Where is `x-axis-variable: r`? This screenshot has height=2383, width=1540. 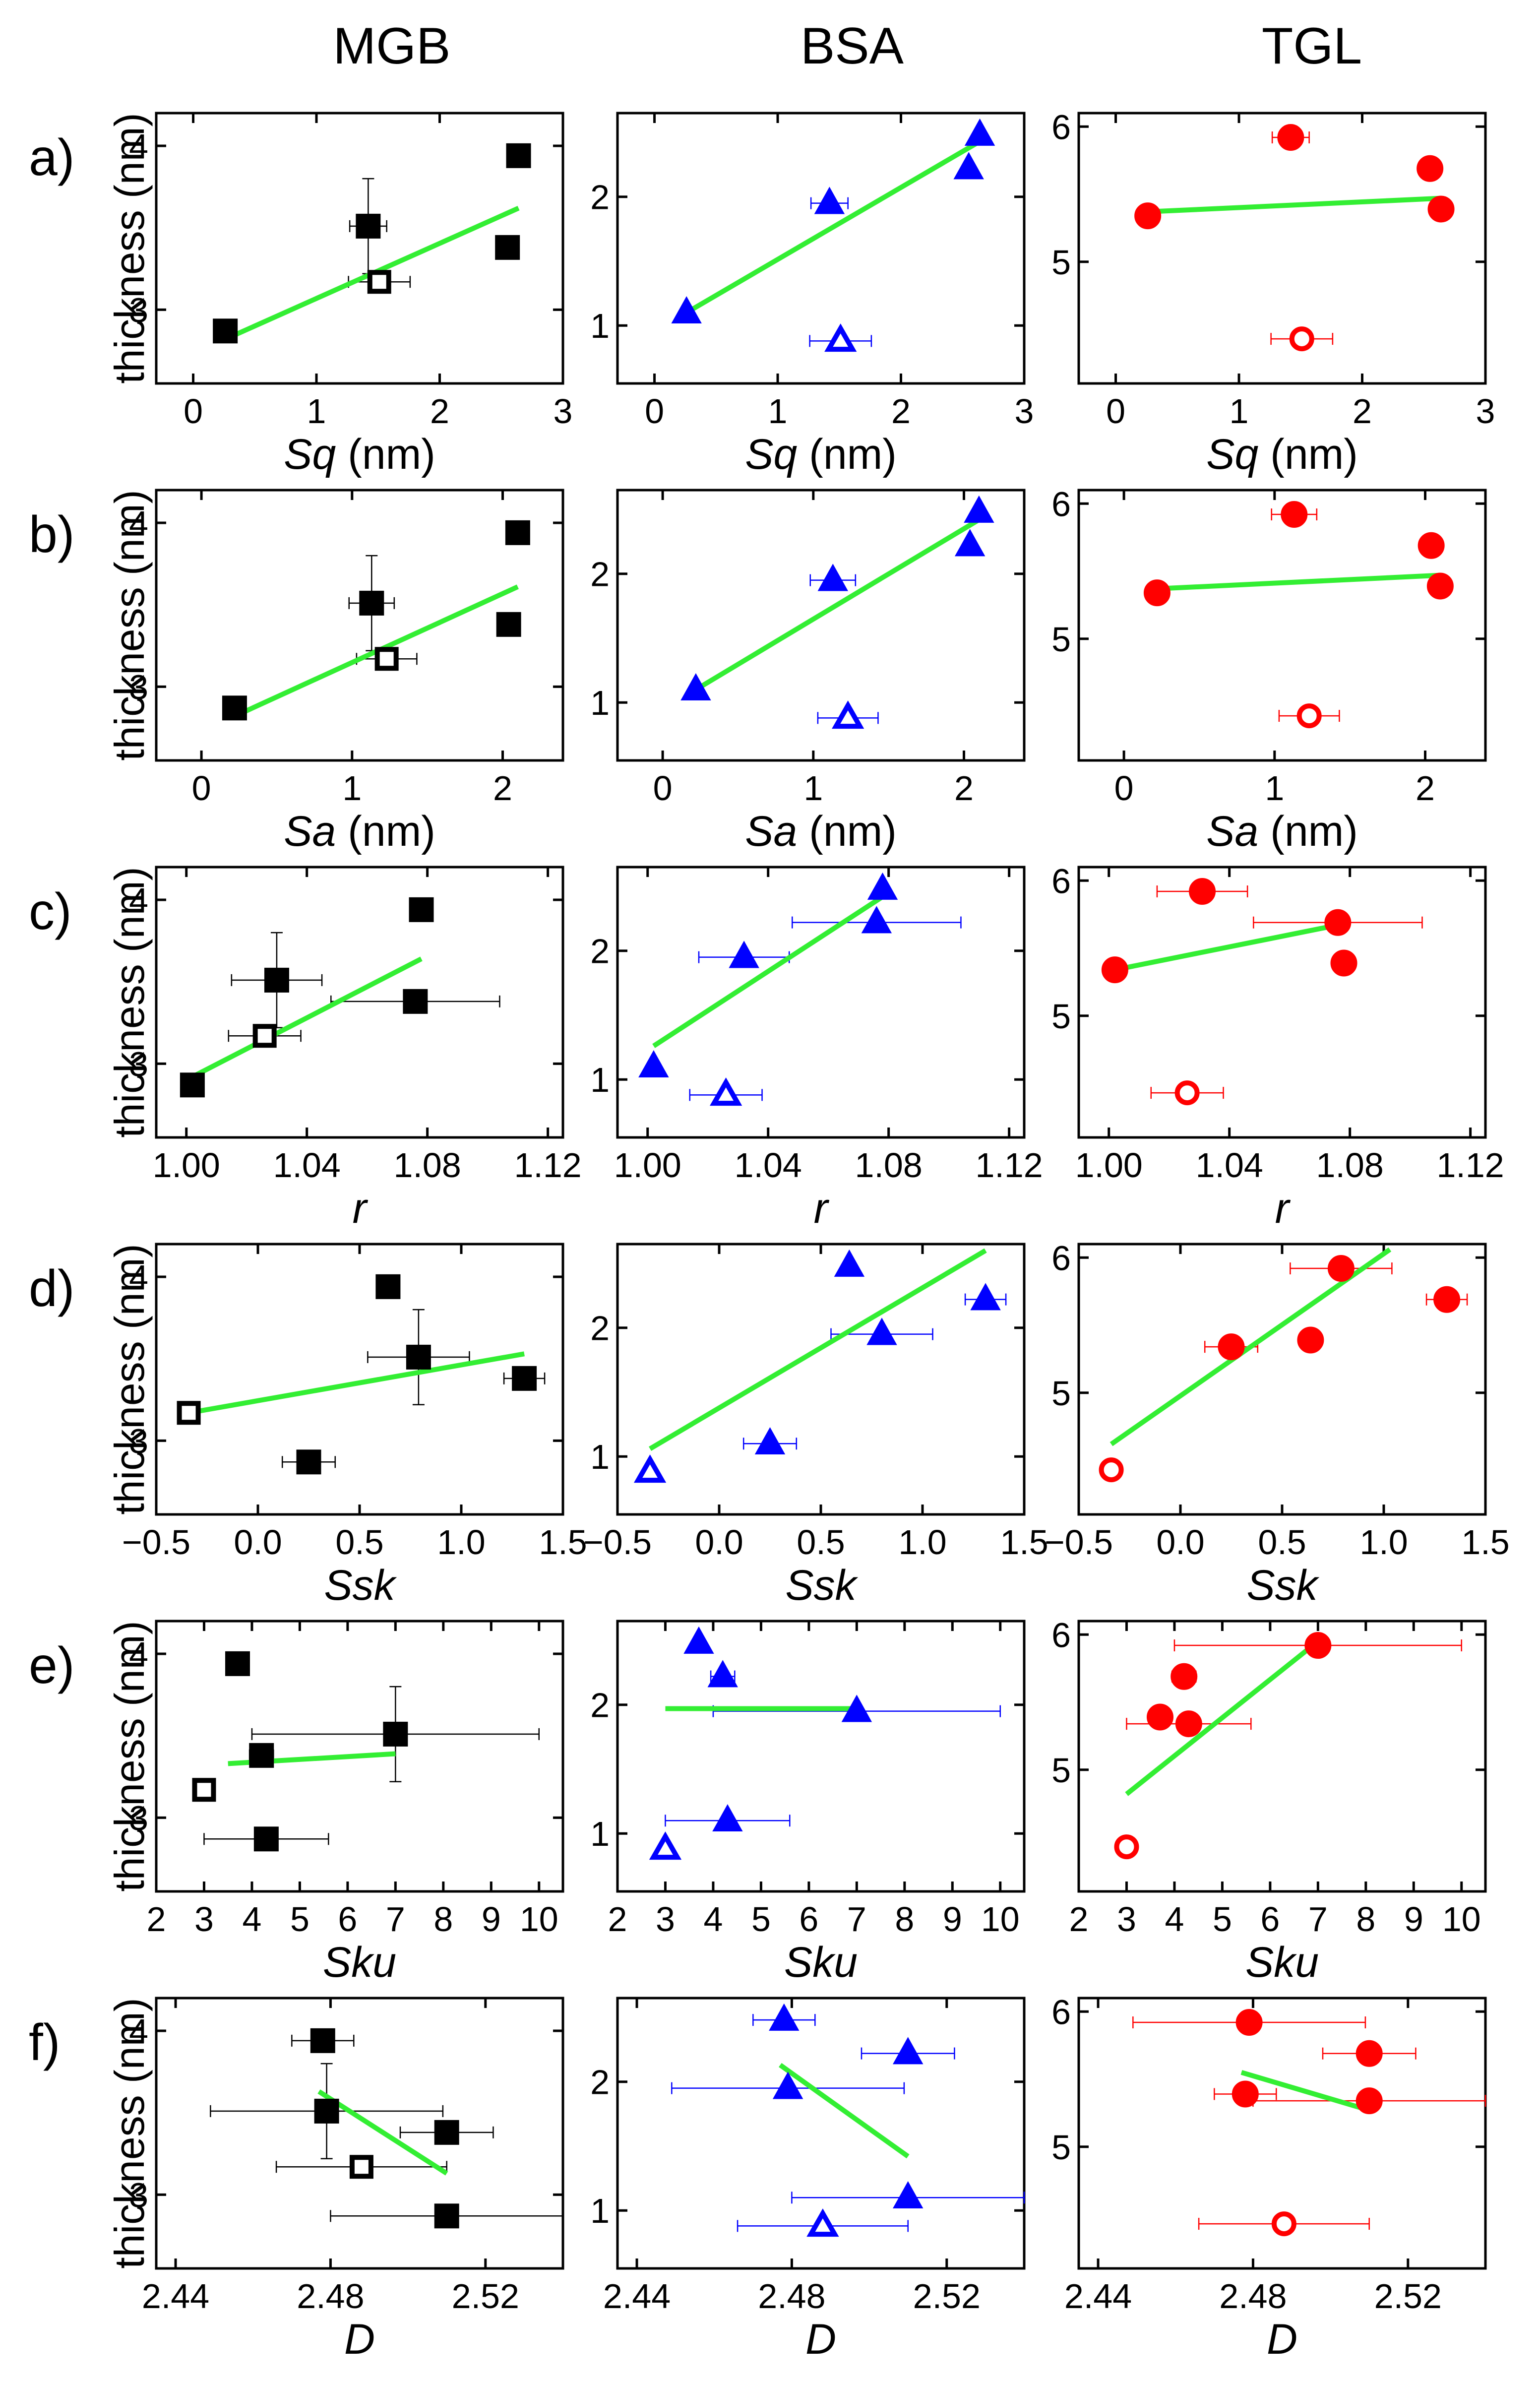 x-axis-variable: r is located at coordinates (1283, 1208).